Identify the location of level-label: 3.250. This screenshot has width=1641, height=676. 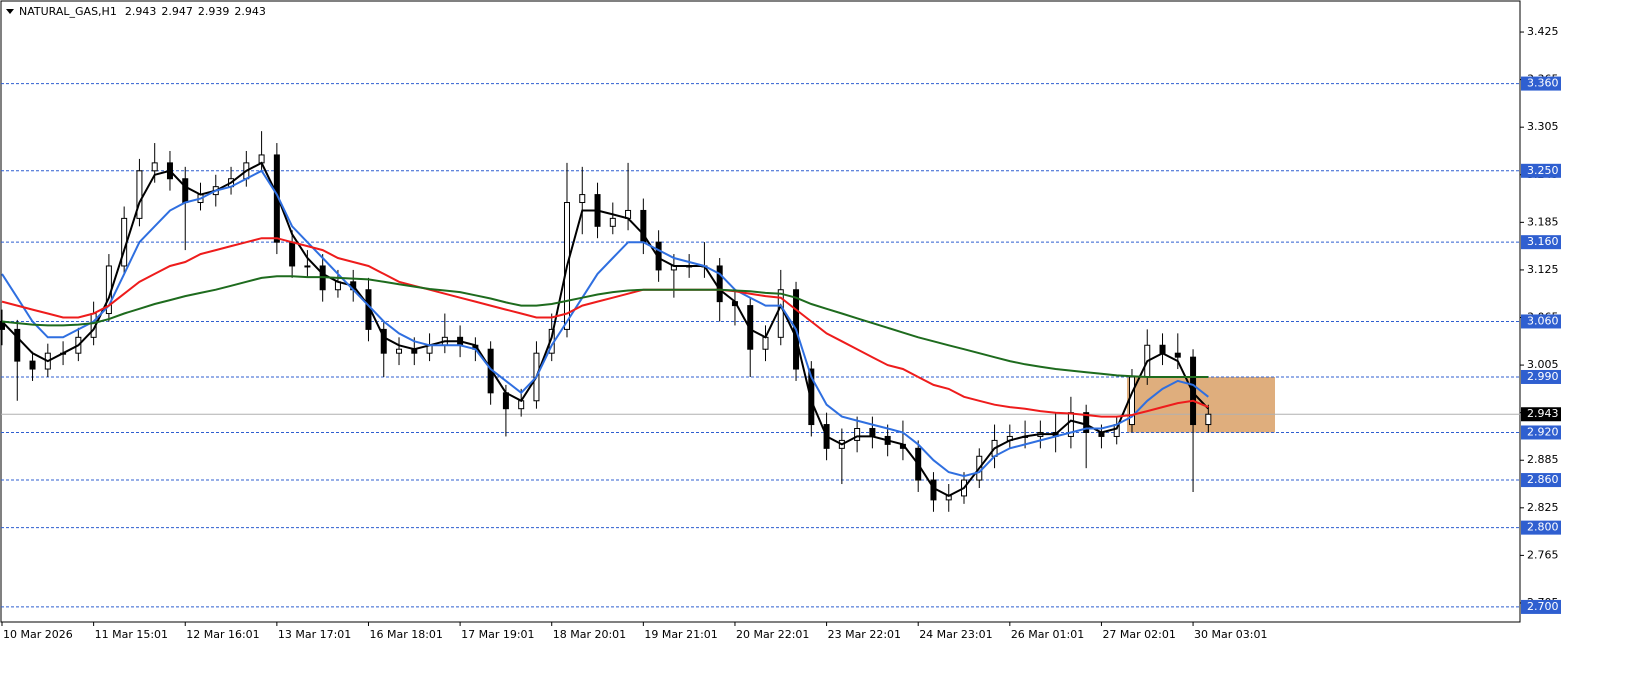
(1543, 170).